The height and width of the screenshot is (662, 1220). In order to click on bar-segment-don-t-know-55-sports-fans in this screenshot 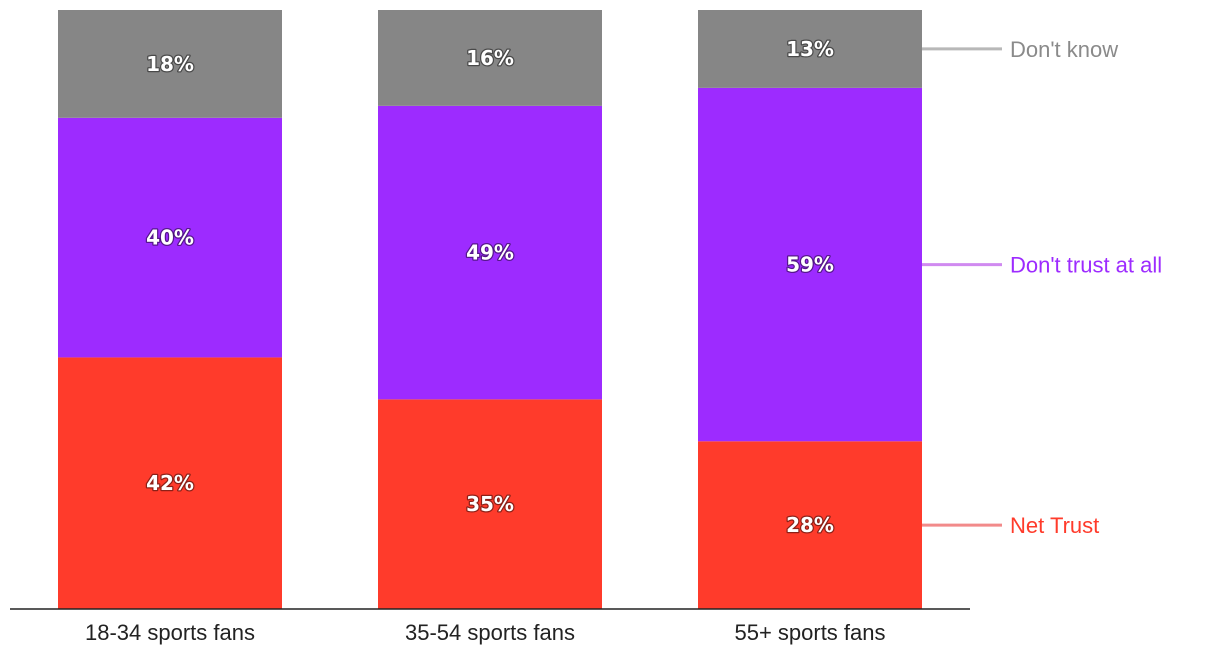, I will do `click(810, 49)`.